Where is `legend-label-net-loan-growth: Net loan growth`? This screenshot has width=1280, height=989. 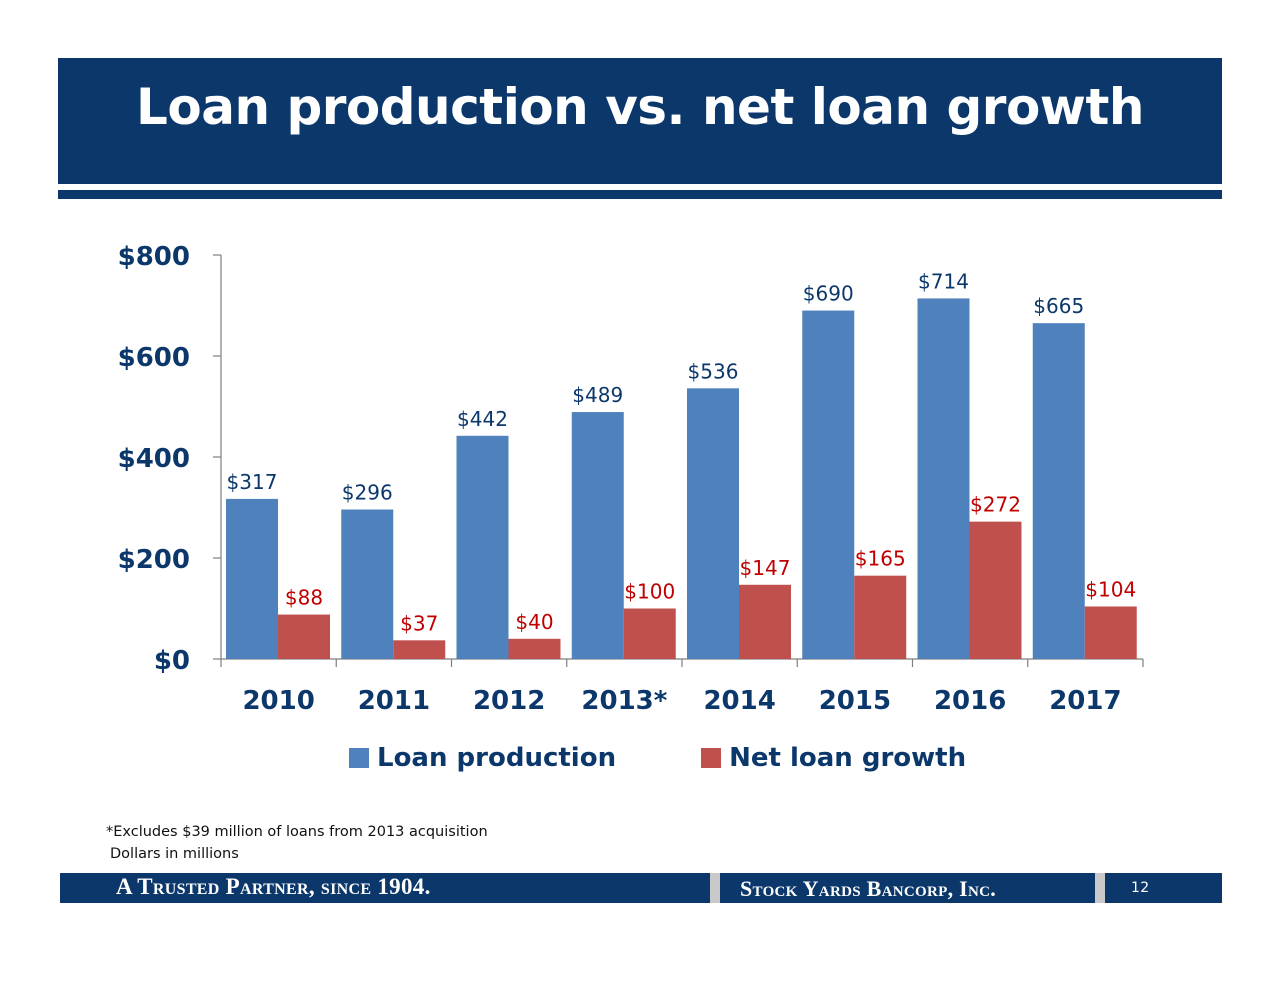
legend-label-net-loan-growth: Net loan growth is located at coordinates (848, 758).